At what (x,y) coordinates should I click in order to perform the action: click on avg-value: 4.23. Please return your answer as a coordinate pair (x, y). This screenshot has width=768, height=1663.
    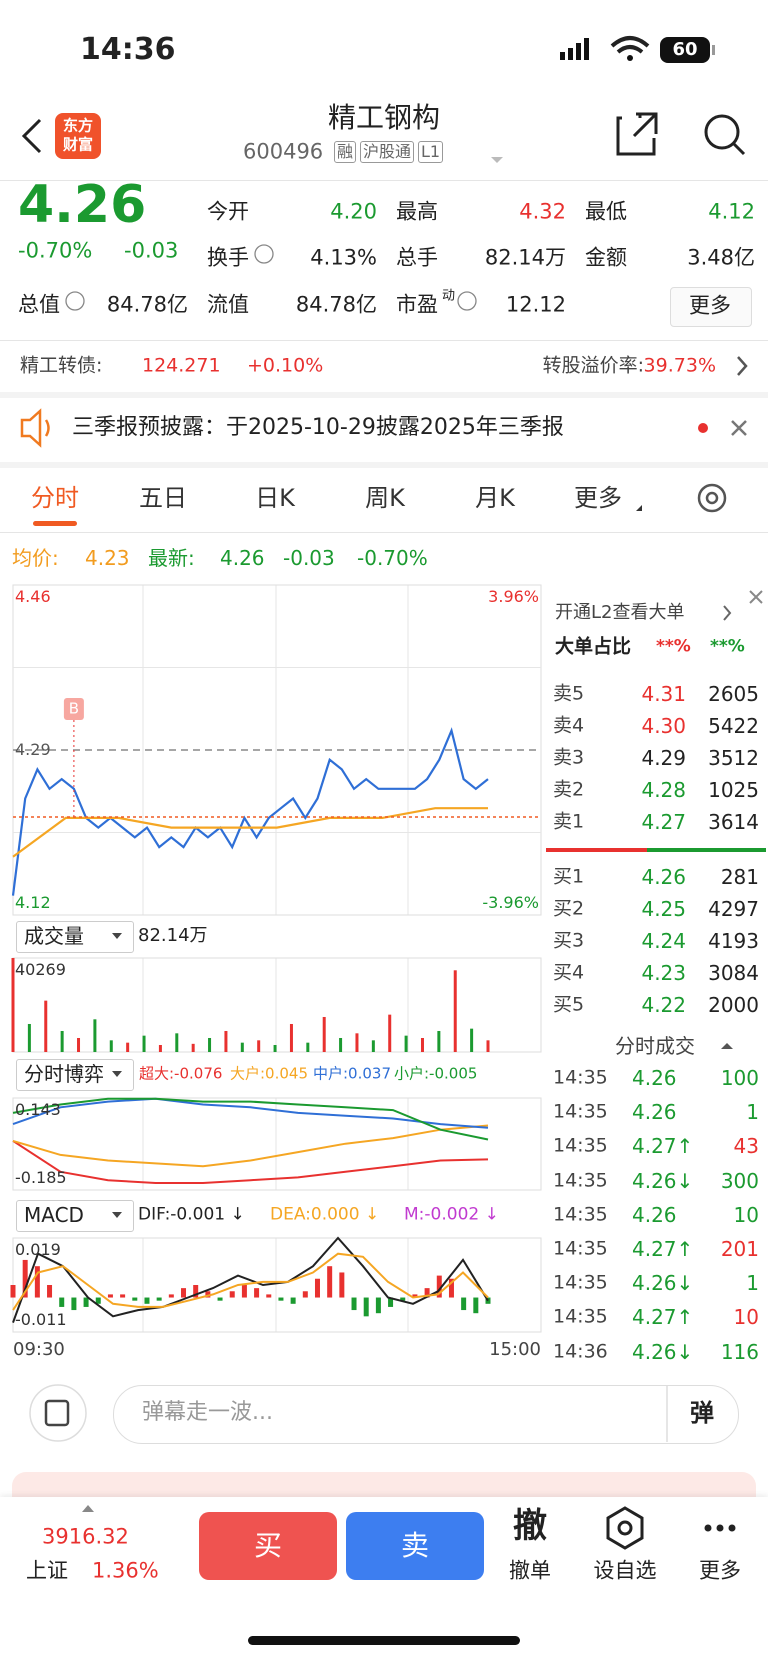
    Looking at the image, I should click on (107, 558).